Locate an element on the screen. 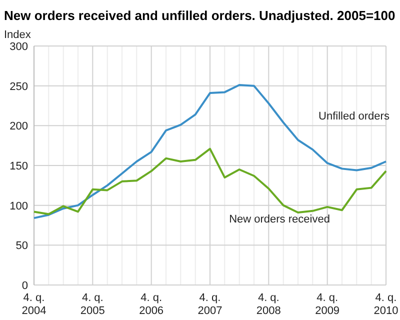 The width and height of the screenshot is (400, 320). y-tick-label: 0 is located at coordinates (25, 286).